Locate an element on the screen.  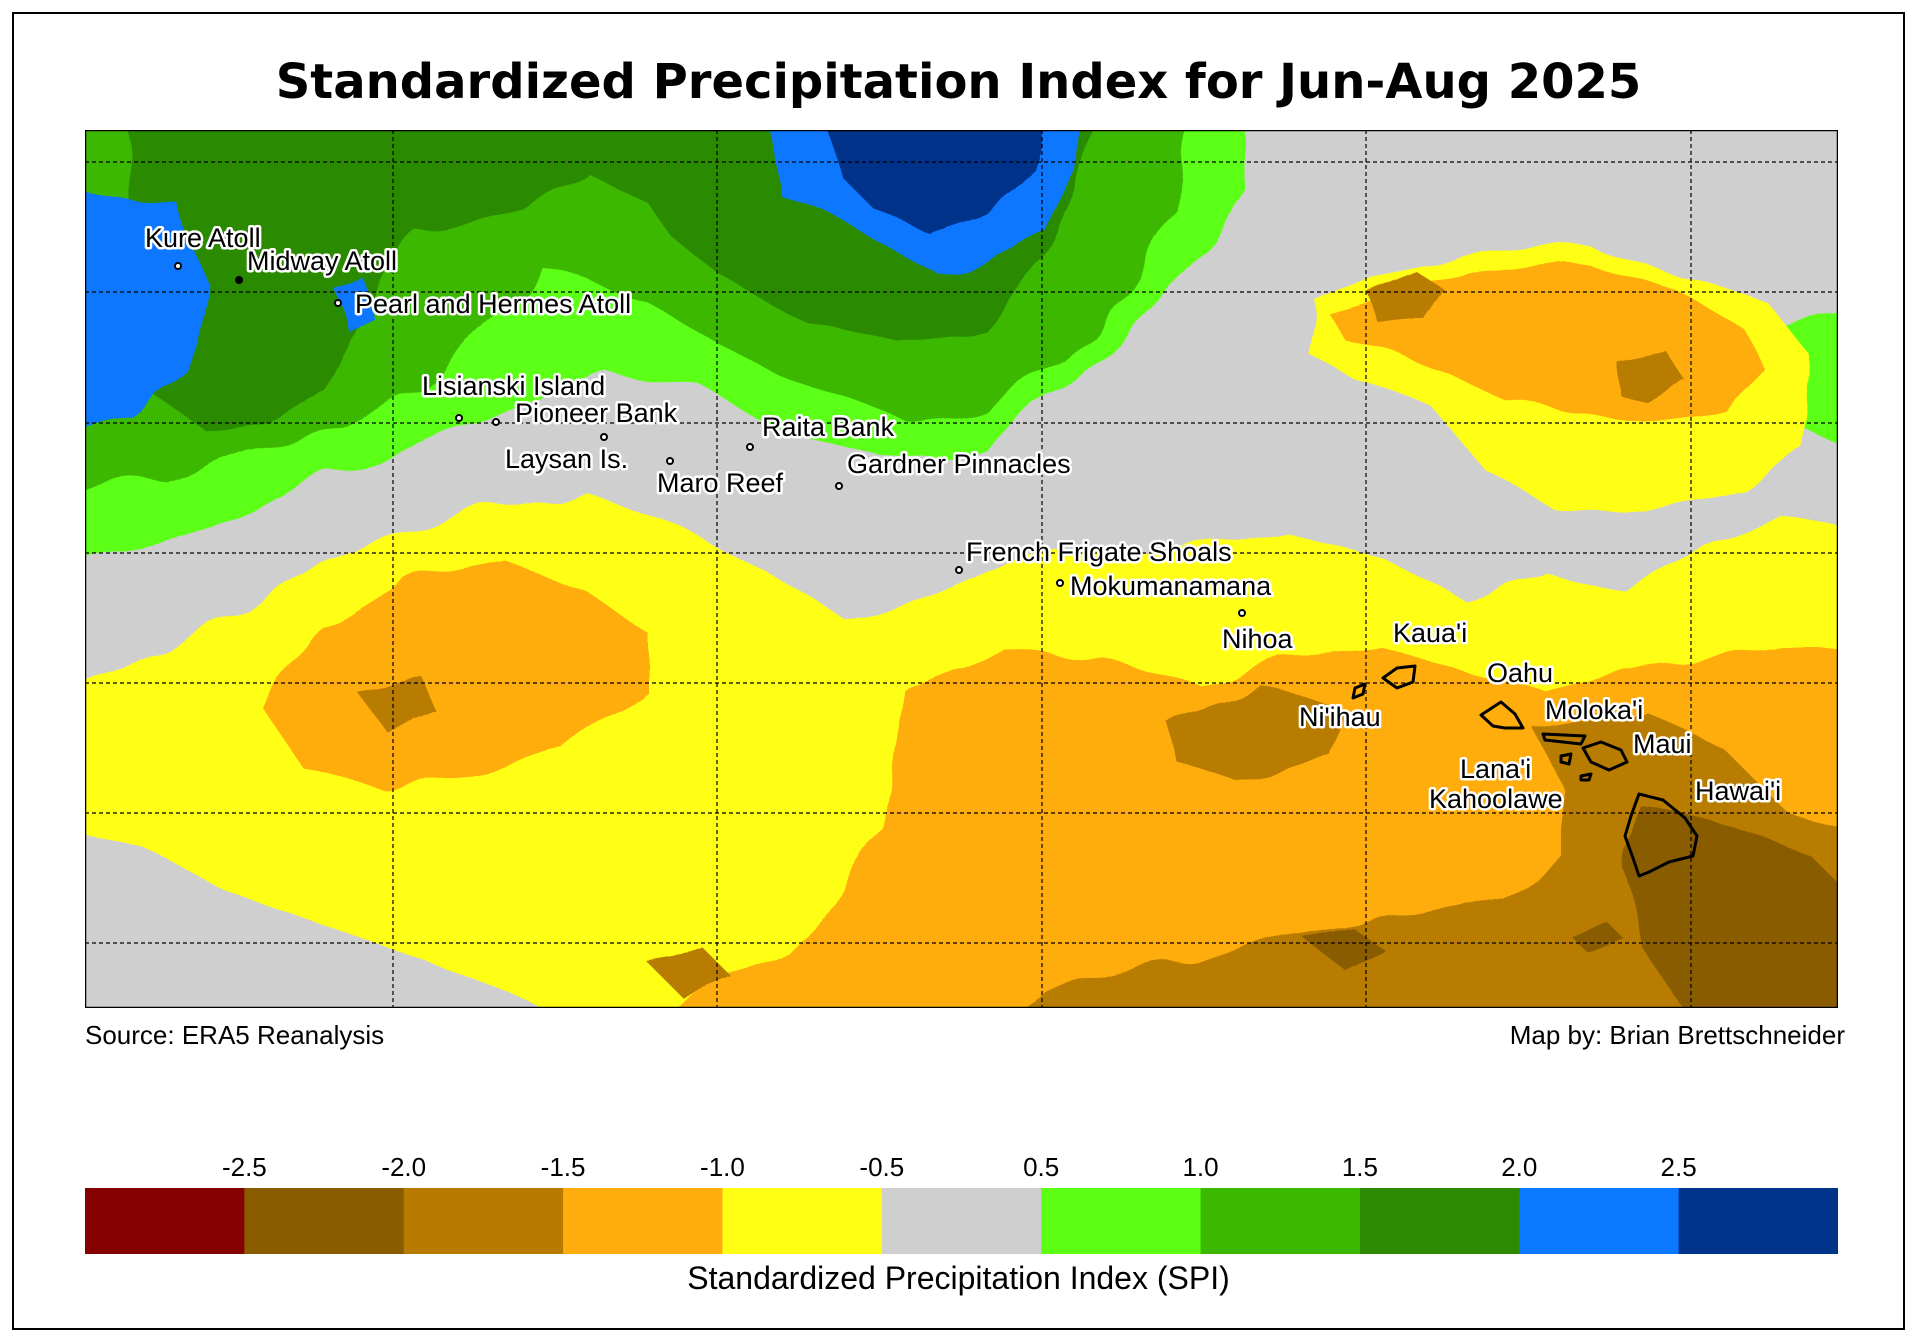
colorbar-tick-label: -2.0 is located at coordinates (403, 1167).